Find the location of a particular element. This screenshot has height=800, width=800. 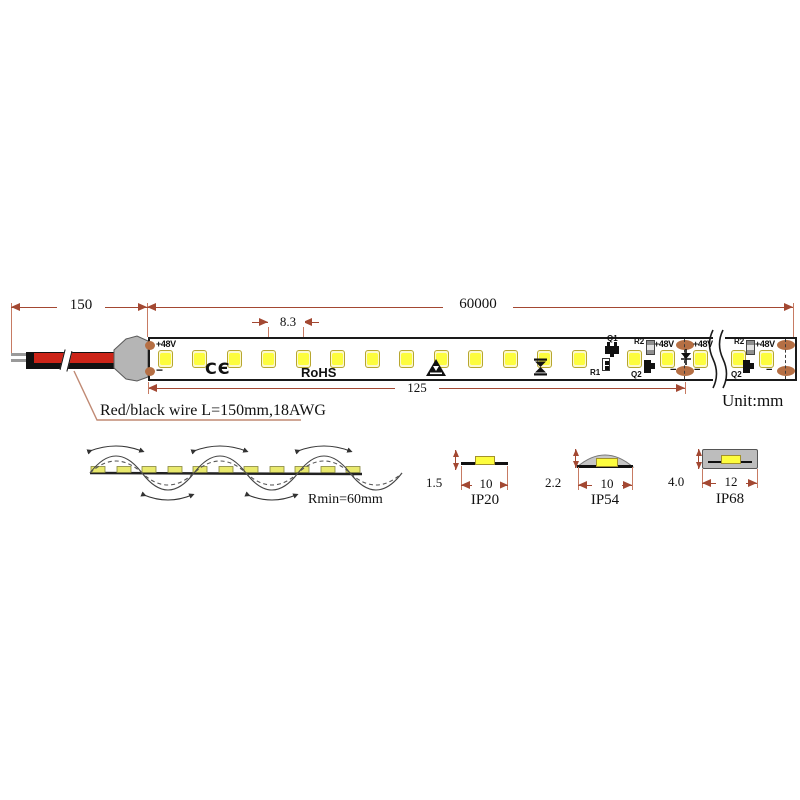

ip68-label: IP68 is located at coordinates (730, 499).